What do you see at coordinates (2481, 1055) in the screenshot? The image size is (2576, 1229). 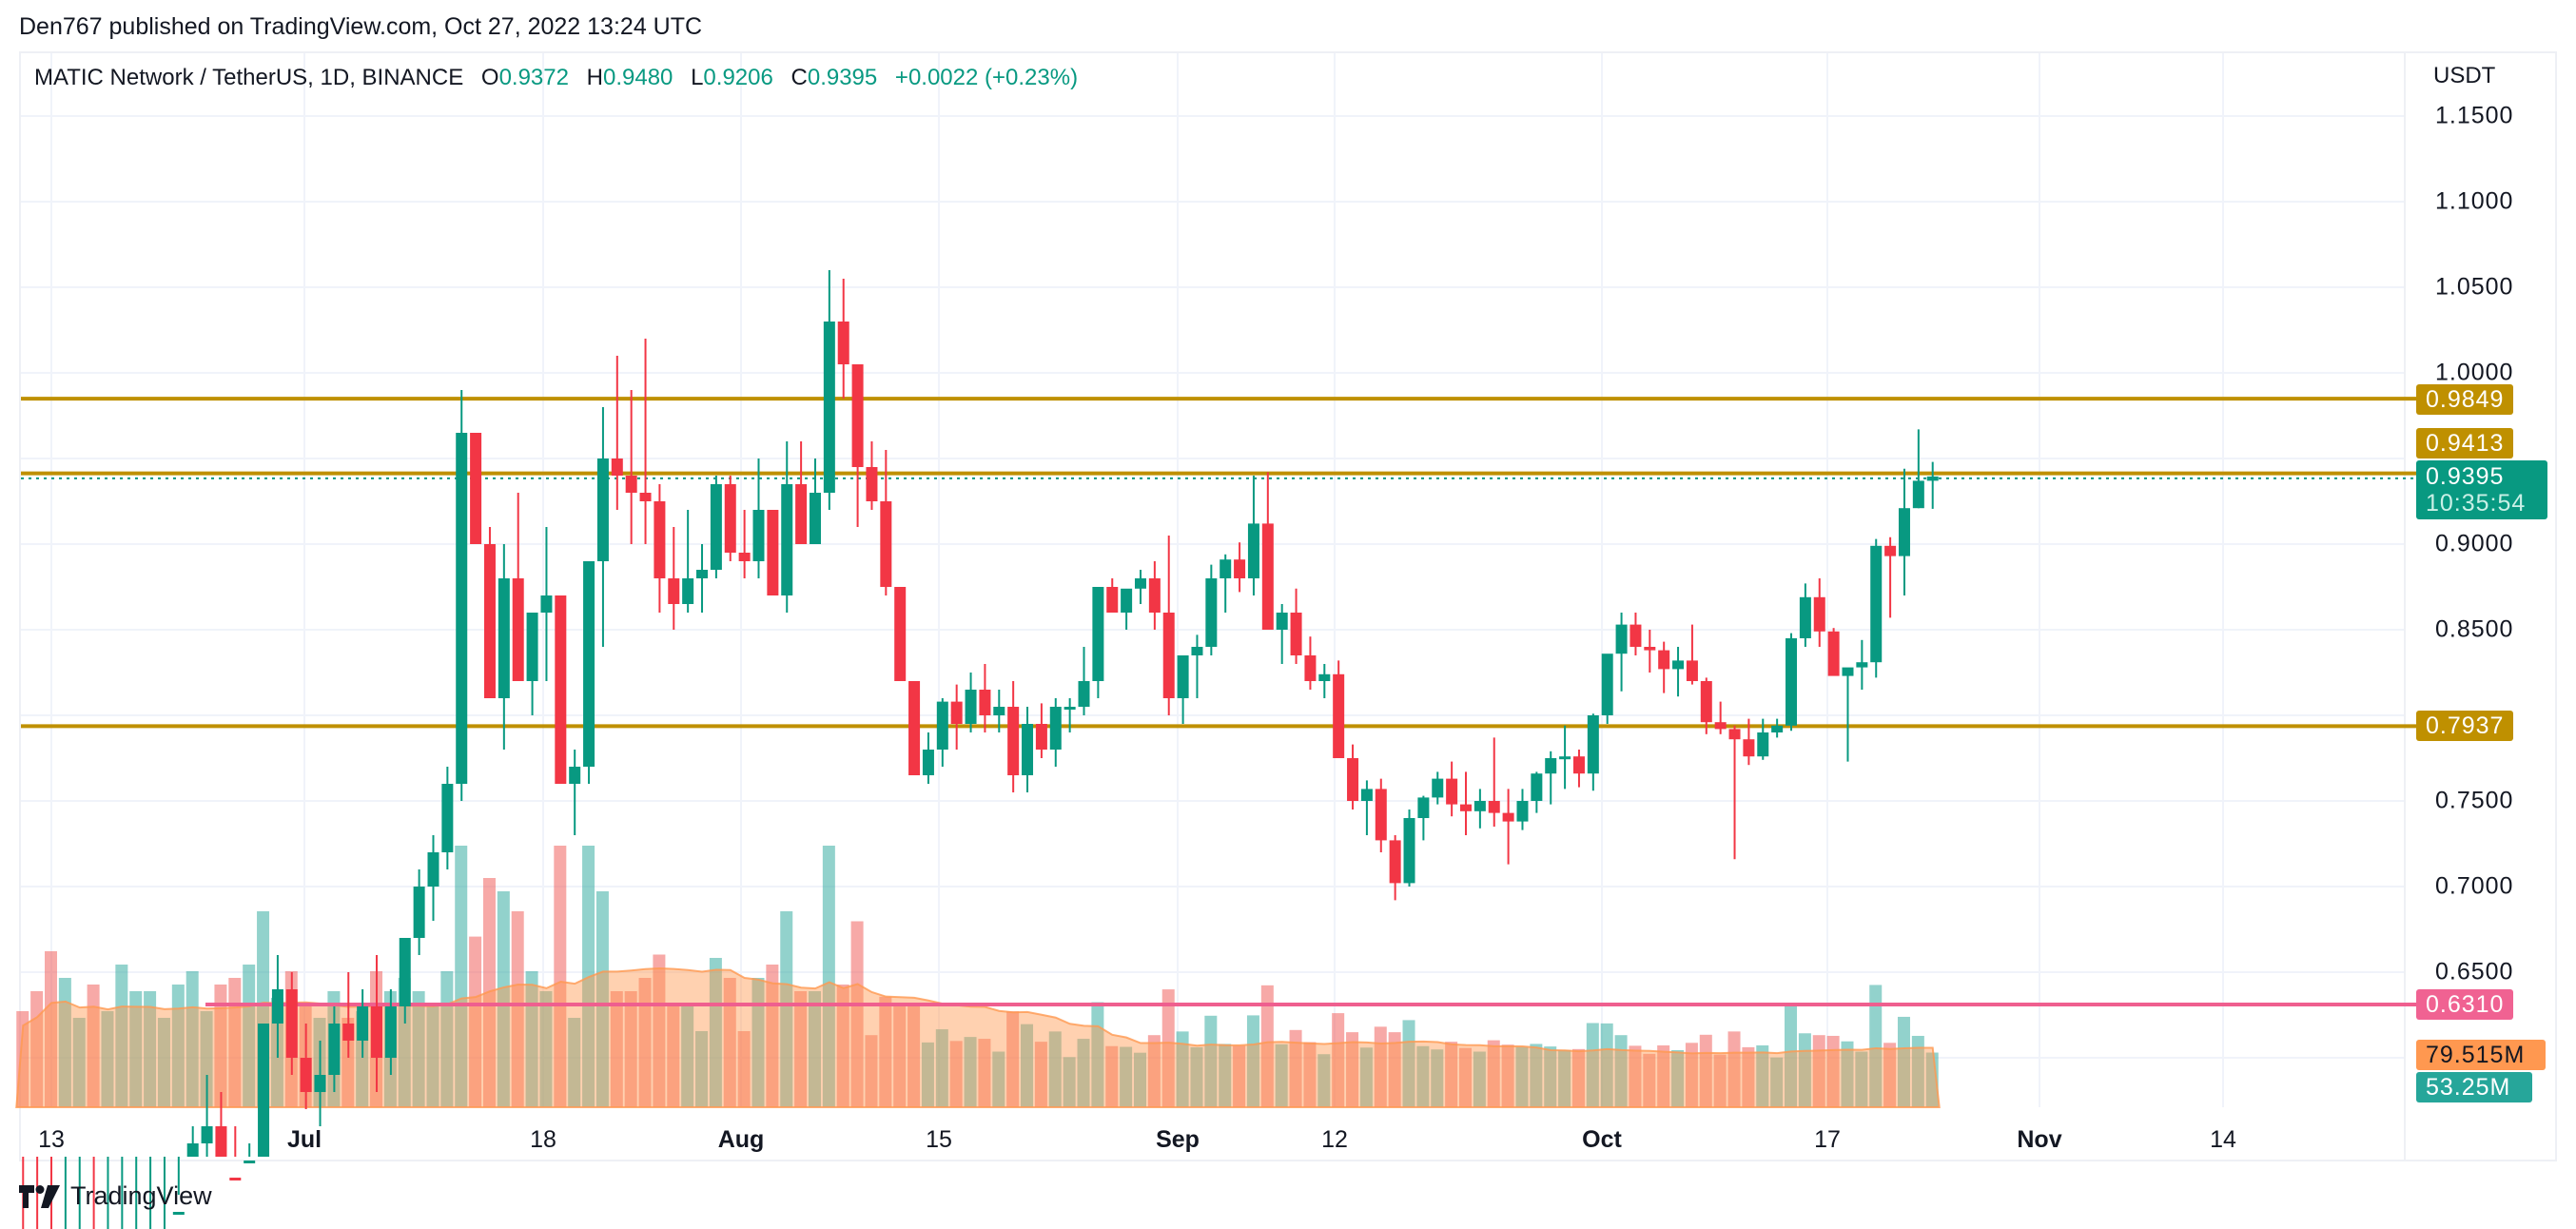 I see `volume-ma-label: 79.515M` at bounding box center [2481, 1055].